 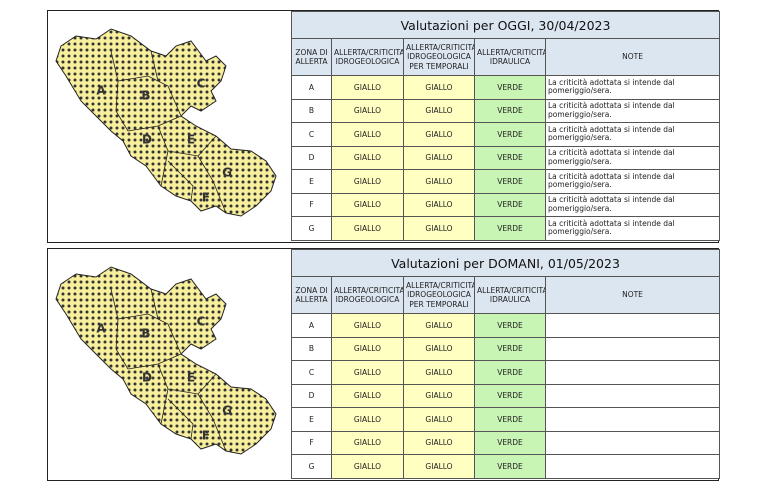 I want to click on zone-row: C GIALLO GIALLO VERDE, so click(x=505, y=372).